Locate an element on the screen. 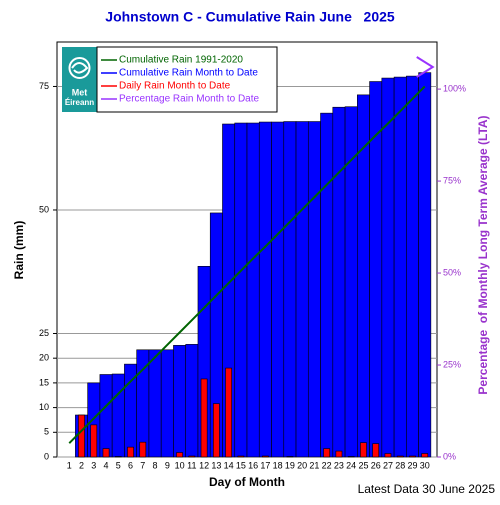  y-tick-label: 50 is located at coordinates (44, 209).